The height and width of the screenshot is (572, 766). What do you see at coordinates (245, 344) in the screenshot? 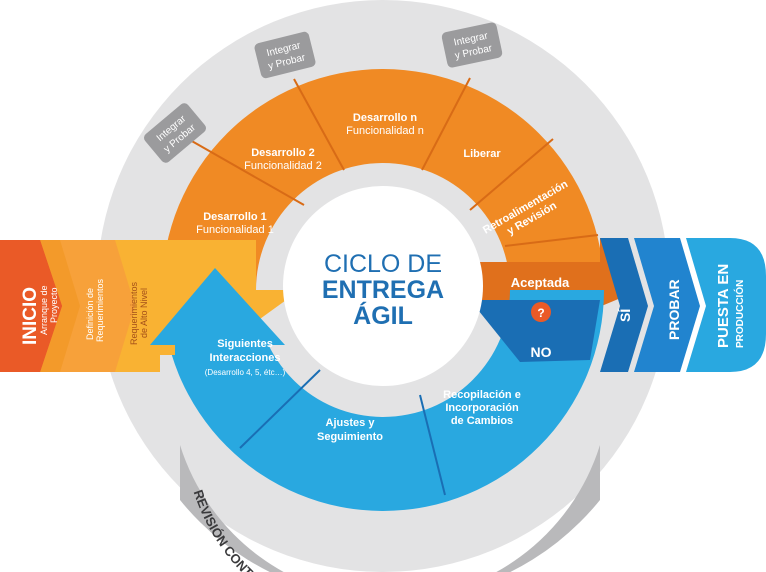
I see `siguientes-line1: Siguientes` at bounding box center [245, 344].